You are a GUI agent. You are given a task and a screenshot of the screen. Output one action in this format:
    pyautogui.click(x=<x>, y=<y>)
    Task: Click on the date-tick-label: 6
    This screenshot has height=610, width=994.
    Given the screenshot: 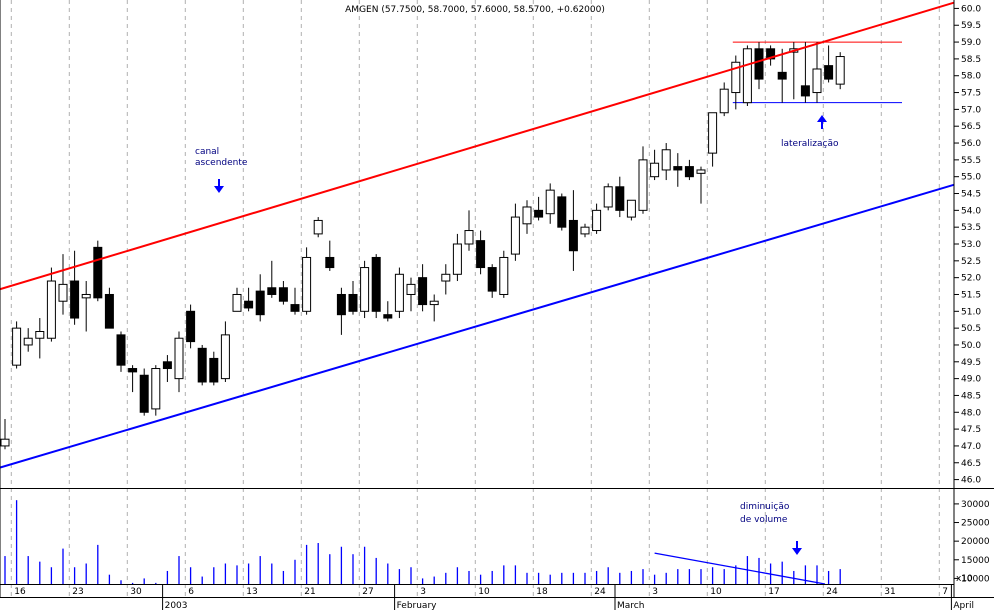 What is the action you would take?
    pyautogui.click(x=191, y=592)
    